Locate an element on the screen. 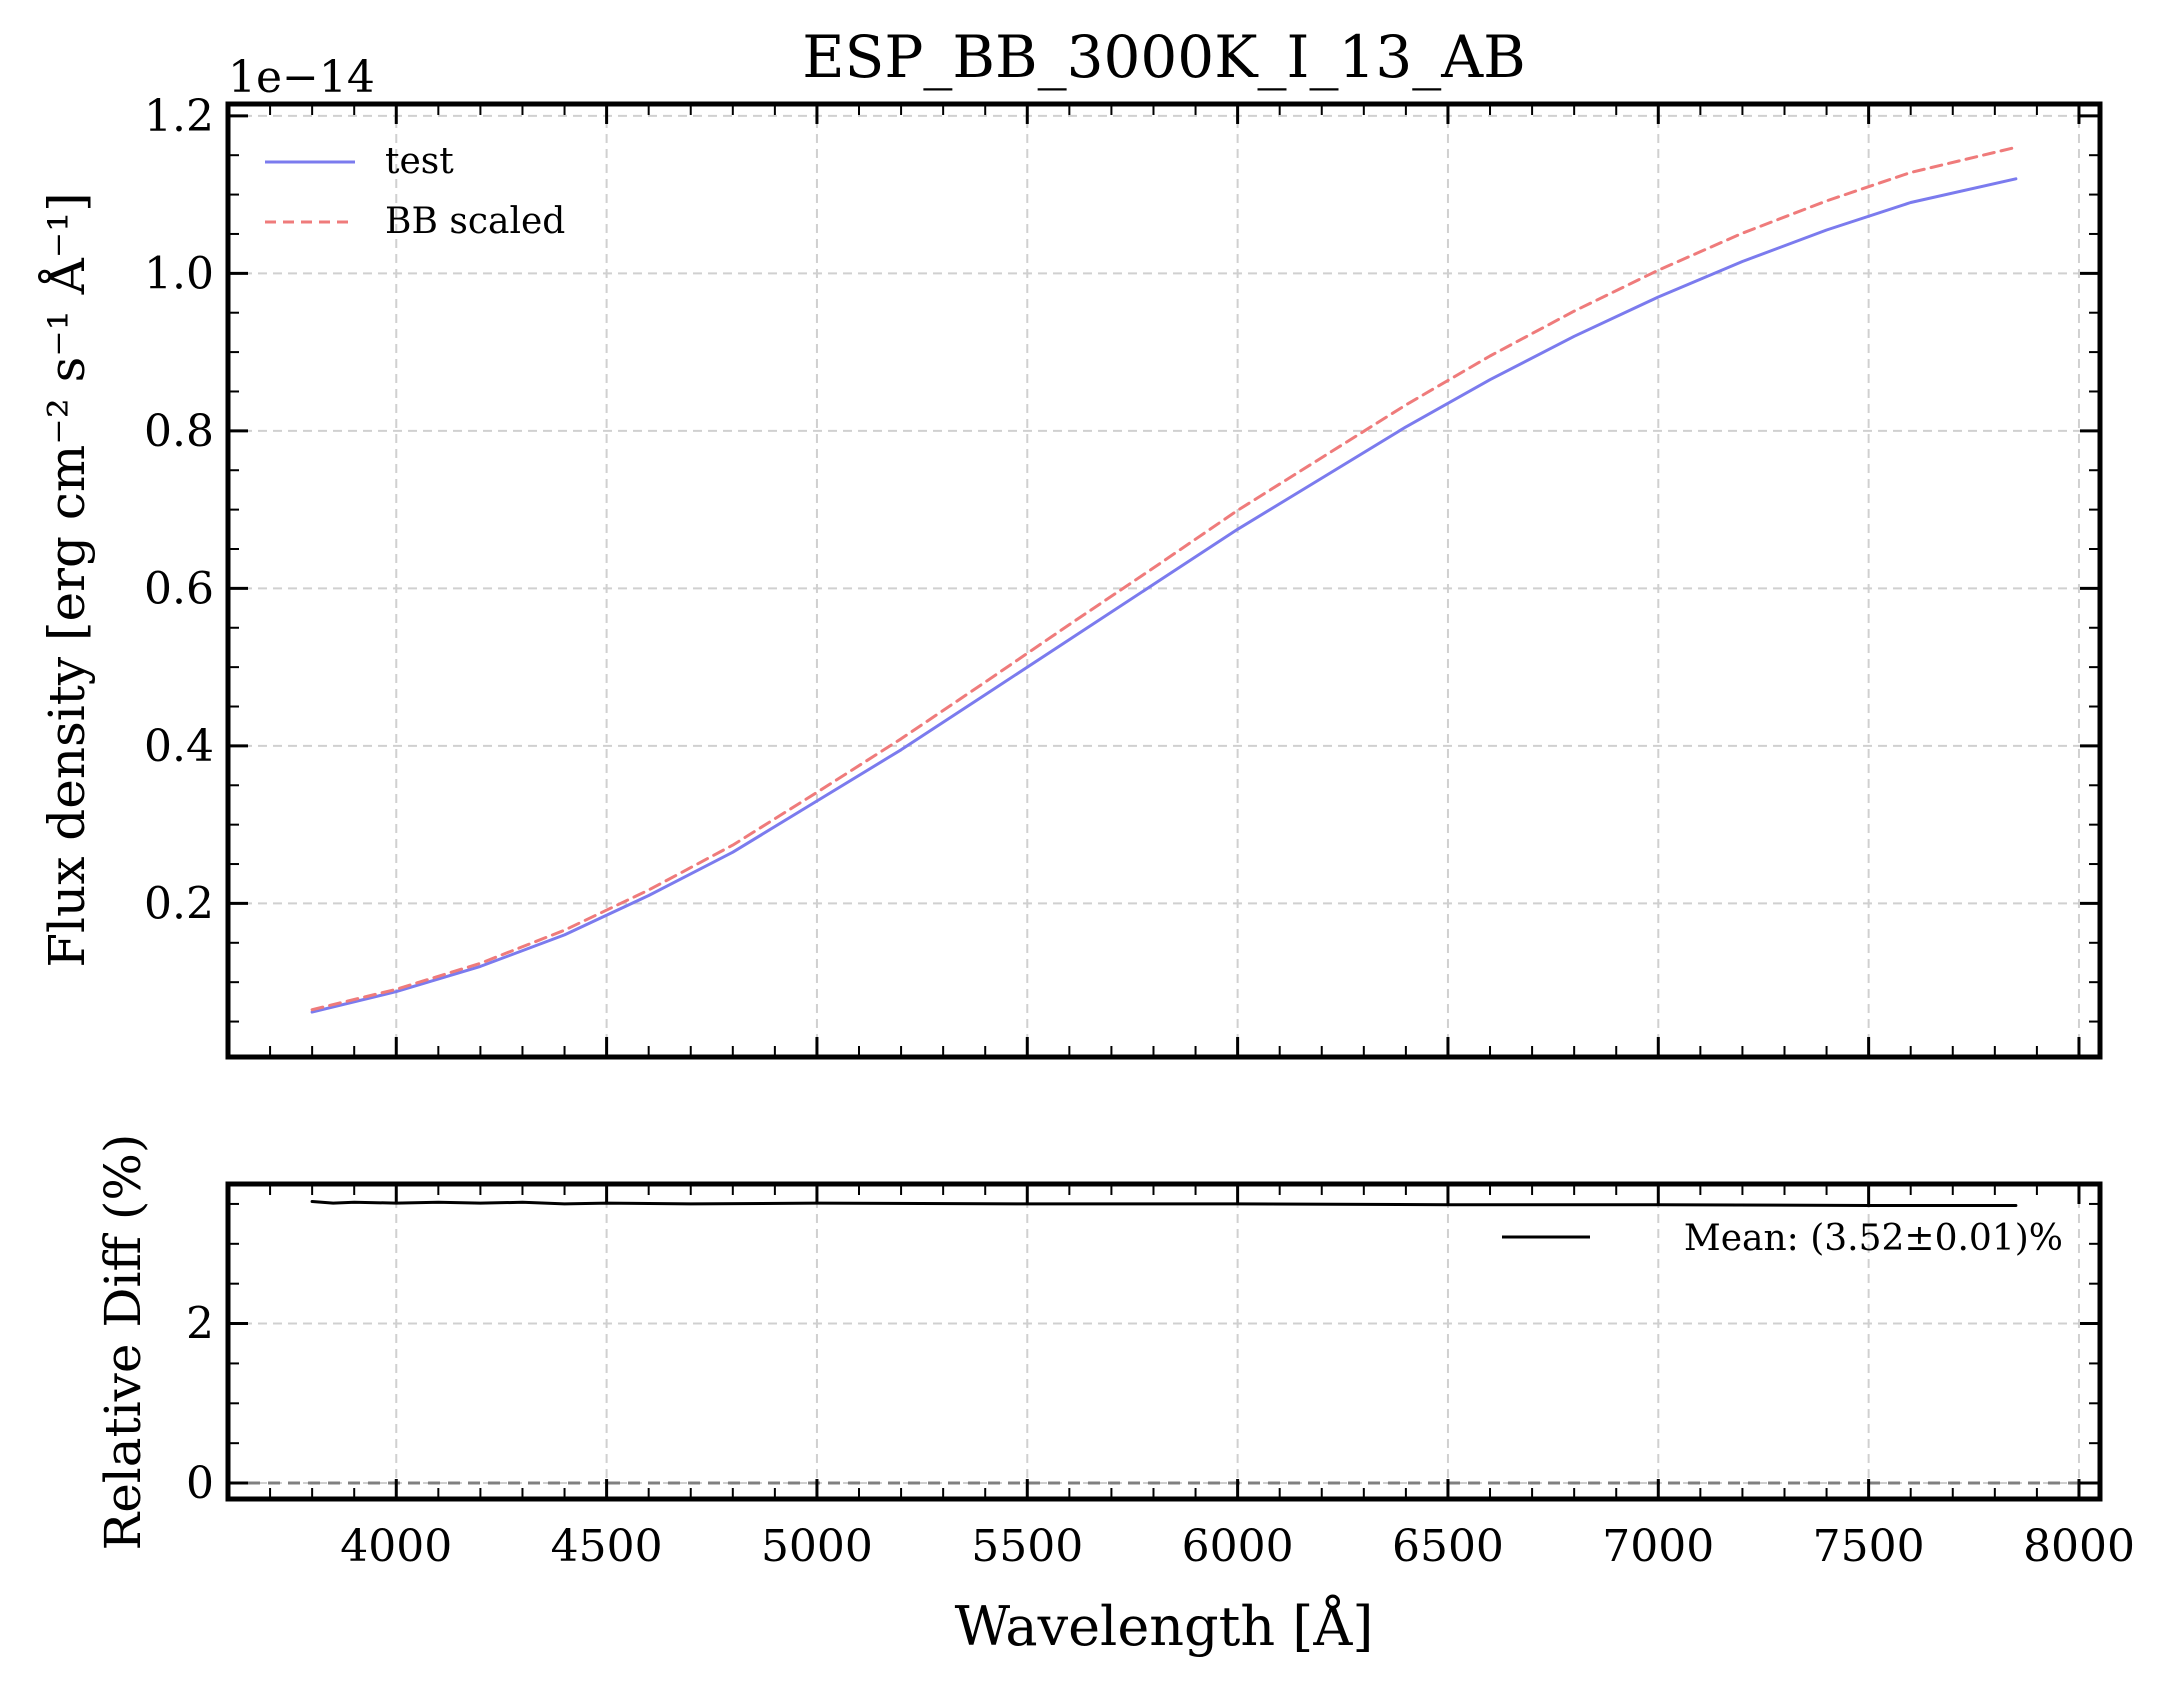 The image size is (2160, 1683). x-tick-label: 6000 is located at coordinates (1238, 1546).